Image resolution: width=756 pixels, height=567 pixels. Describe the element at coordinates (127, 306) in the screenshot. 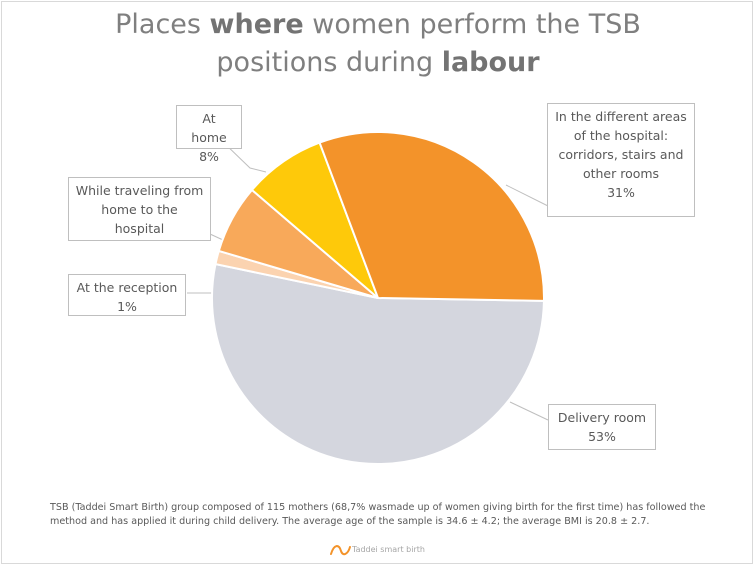

I see `label-reception-pct: 1%` at that location.